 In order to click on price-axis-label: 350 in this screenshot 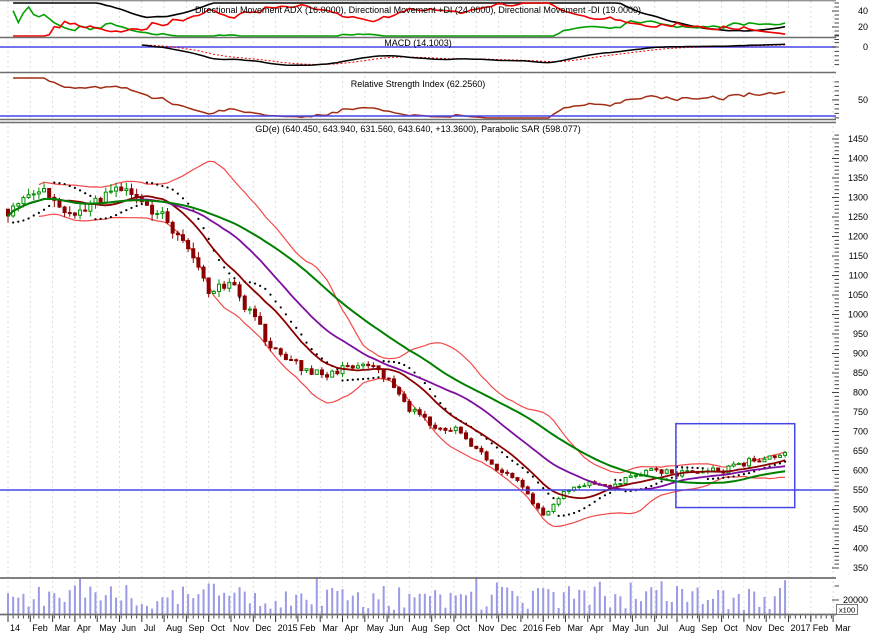, I will do `click(860, 568)`.